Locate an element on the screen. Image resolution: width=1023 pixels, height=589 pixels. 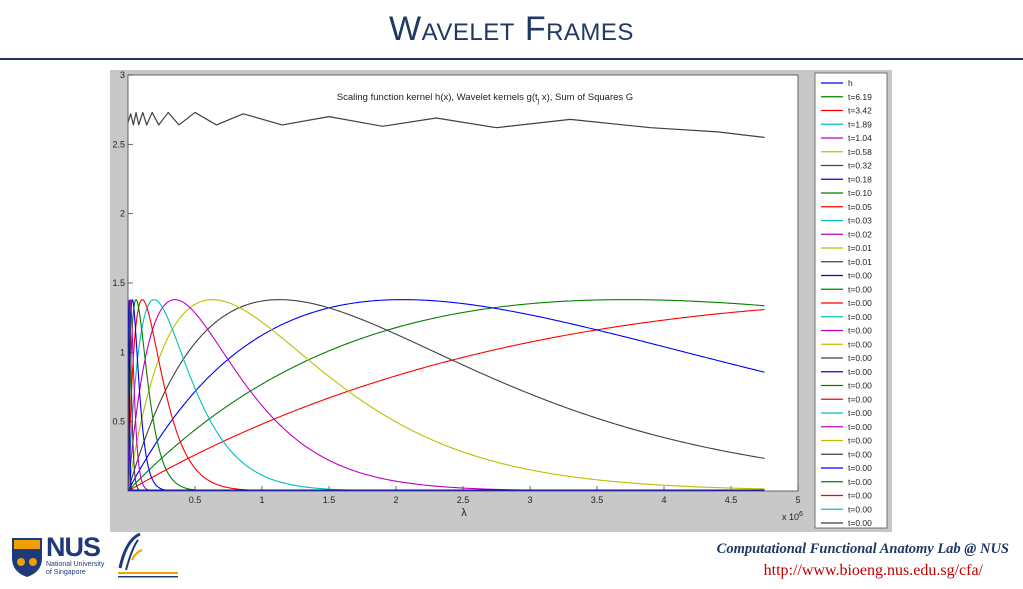
x-axis-label: λ is located at coordinates (464, 513).